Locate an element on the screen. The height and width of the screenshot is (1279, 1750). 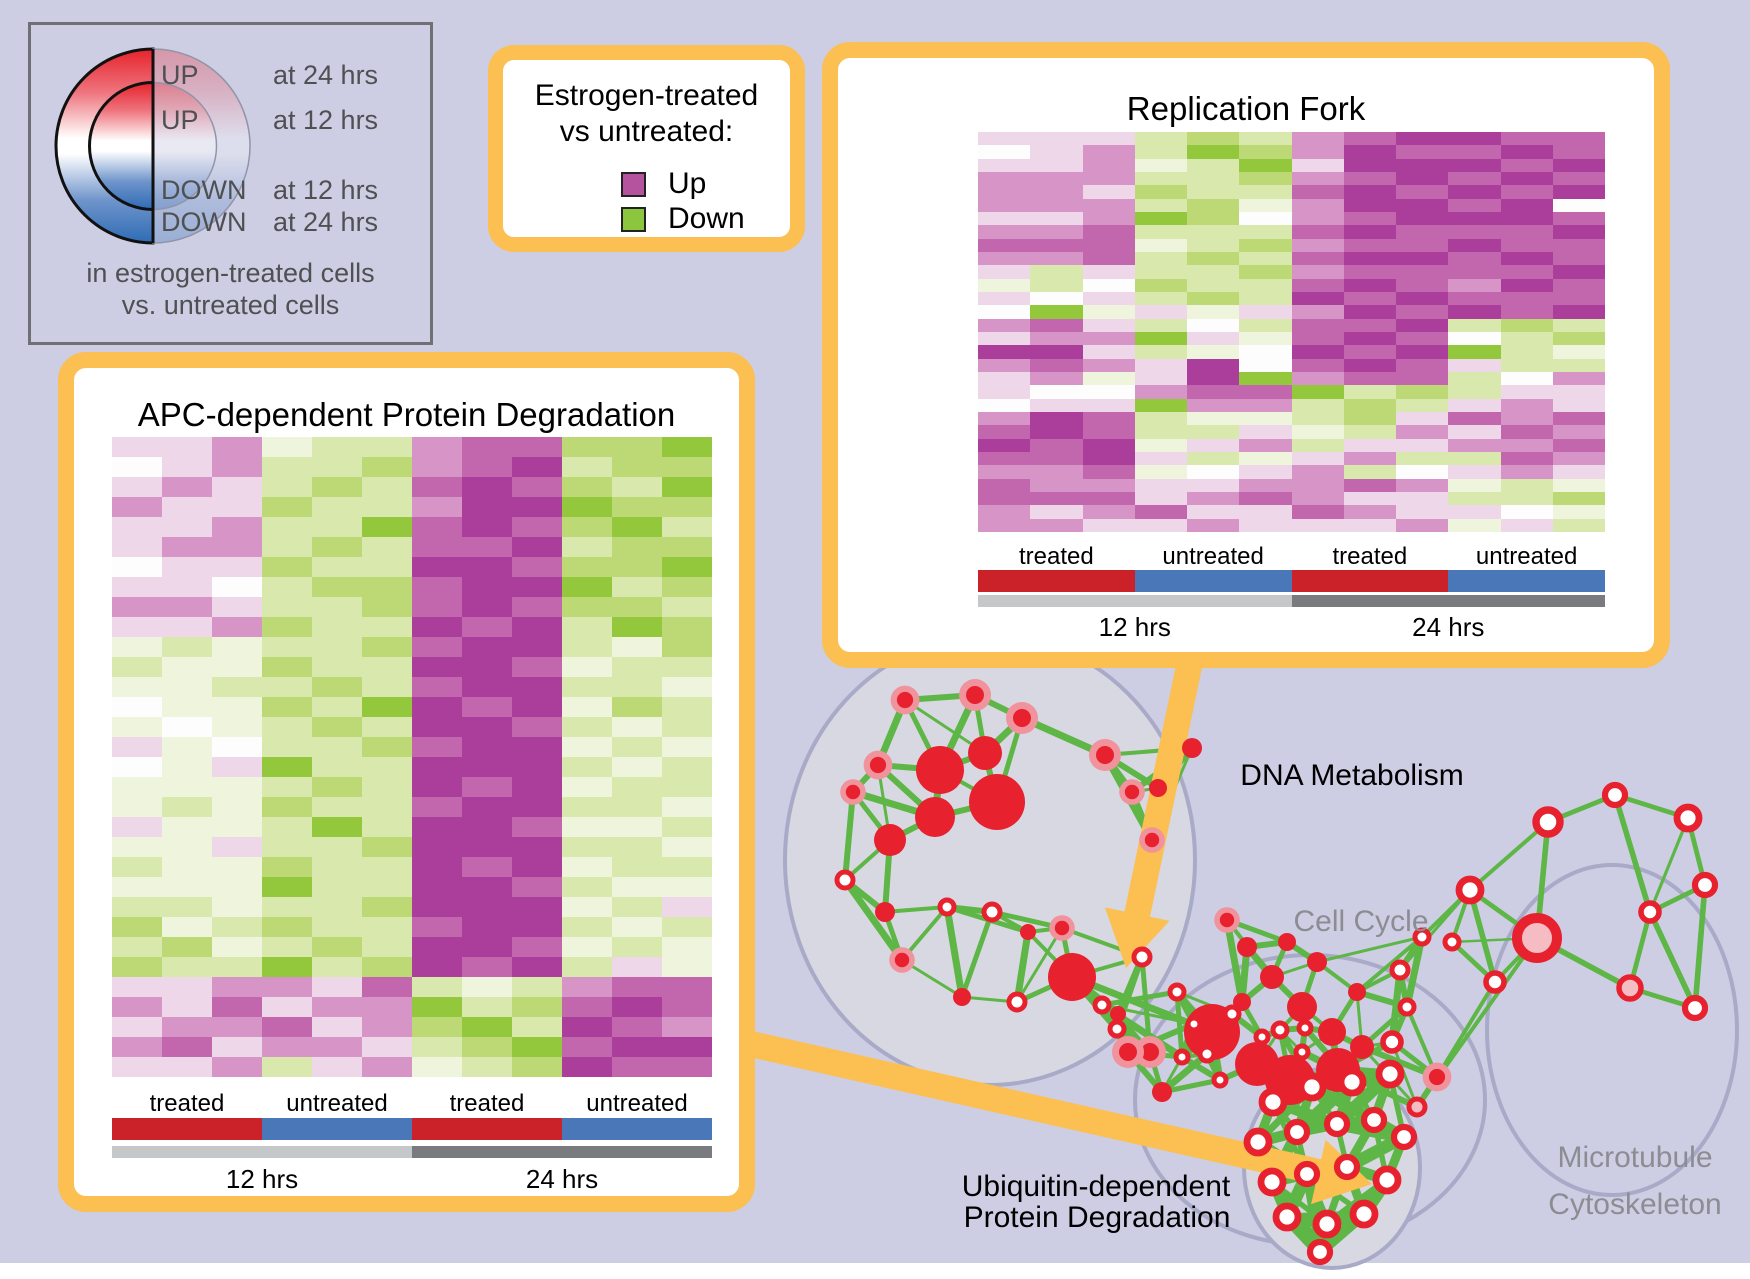
group-label-treated-2: treated is located at coordinates (487, 1103).